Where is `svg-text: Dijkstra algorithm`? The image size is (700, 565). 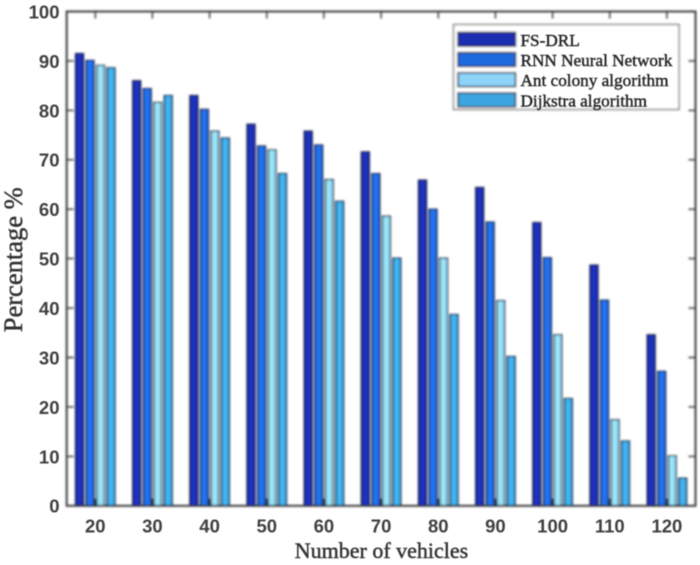
svg-text: Dijkstra algorithm is located at coordinates (584, 100).